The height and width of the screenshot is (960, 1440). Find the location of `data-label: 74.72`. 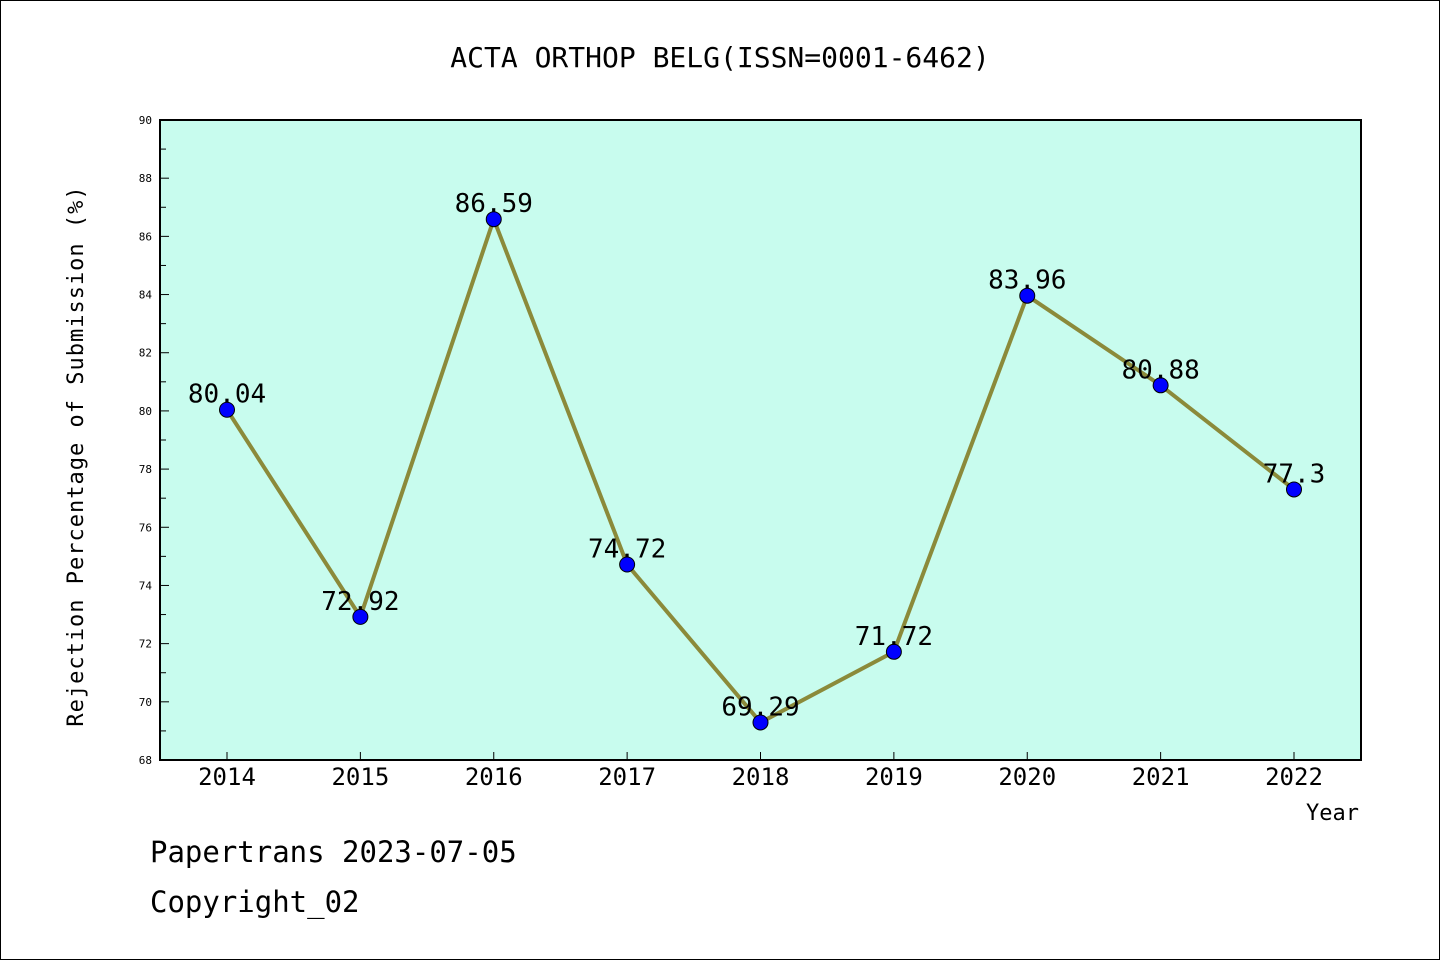

data-label: 74.72 is located at coordinates (627, 550).